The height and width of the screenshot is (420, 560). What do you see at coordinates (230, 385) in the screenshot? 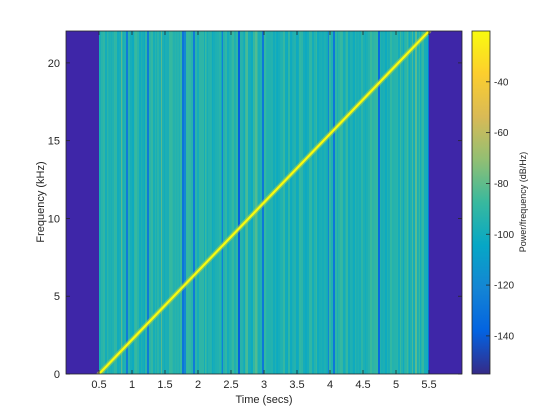
I see `x-tick-label: 2.5` at bounding box center [230, 385].